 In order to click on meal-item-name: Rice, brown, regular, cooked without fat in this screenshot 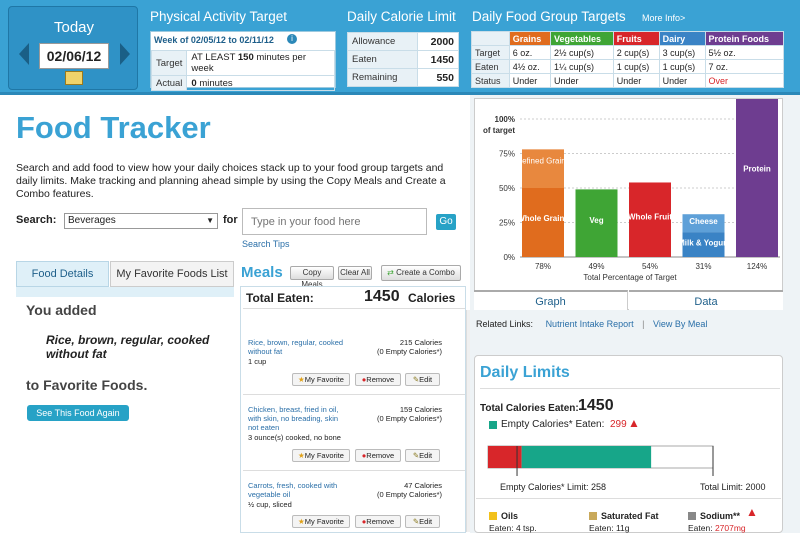, I will do `click(296, 347)`.